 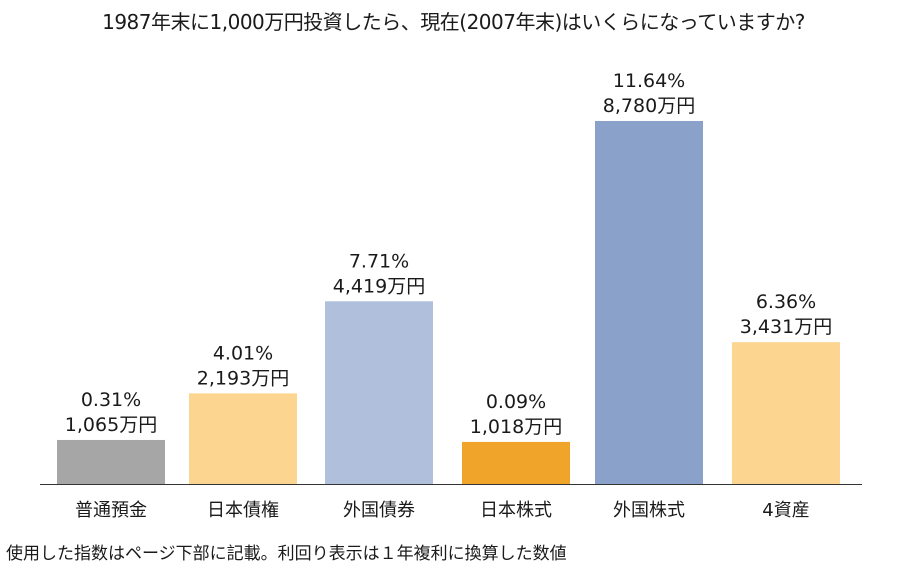 I want to click on rate-label: 11.64%, so click(x=649, y=81).